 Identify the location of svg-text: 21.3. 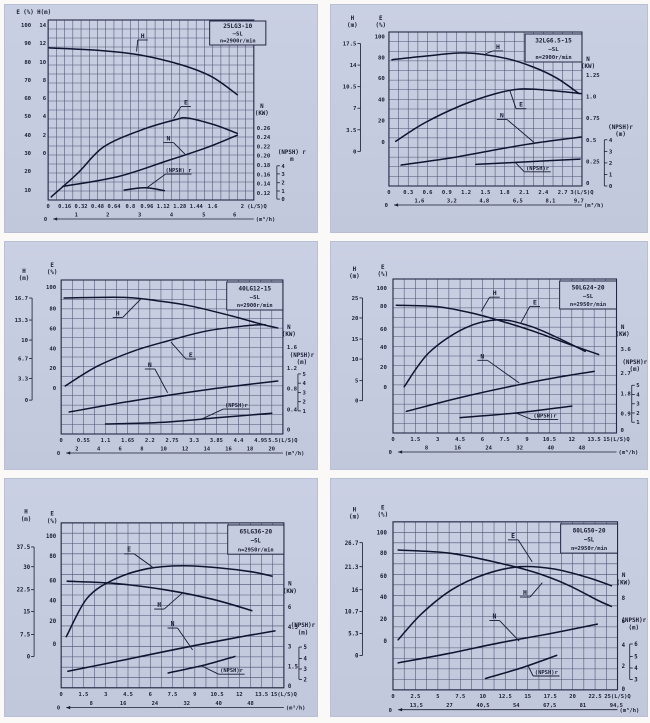
(352, 568).